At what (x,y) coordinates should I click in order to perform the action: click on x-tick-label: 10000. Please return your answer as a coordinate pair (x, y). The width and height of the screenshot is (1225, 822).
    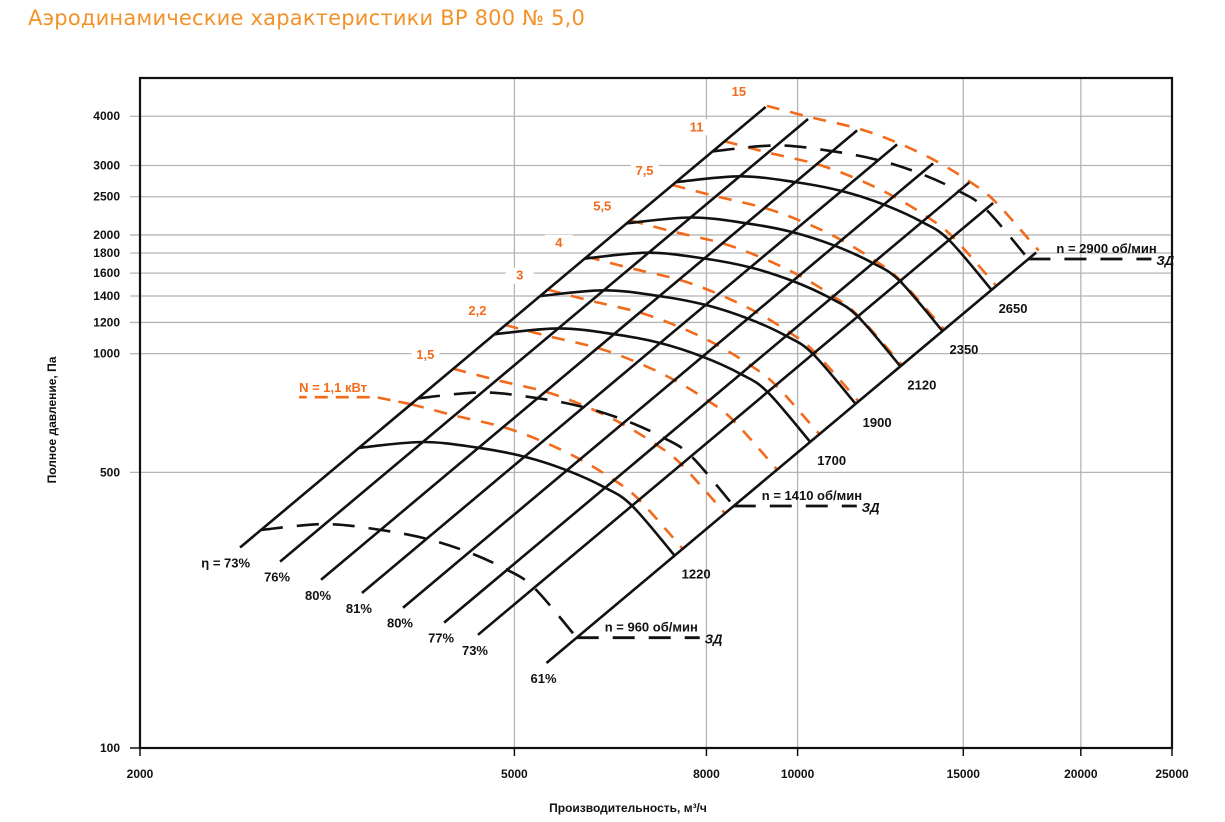
    Looking at the image, I should click on (798, 774).